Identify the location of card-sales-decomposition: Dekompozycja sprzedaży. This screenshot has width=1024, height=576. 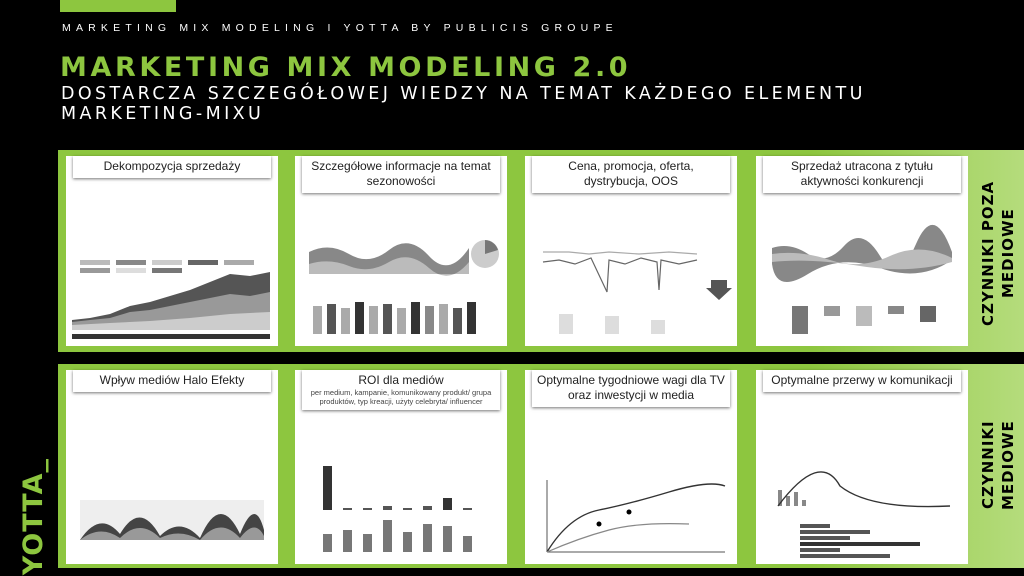
(172, 251).